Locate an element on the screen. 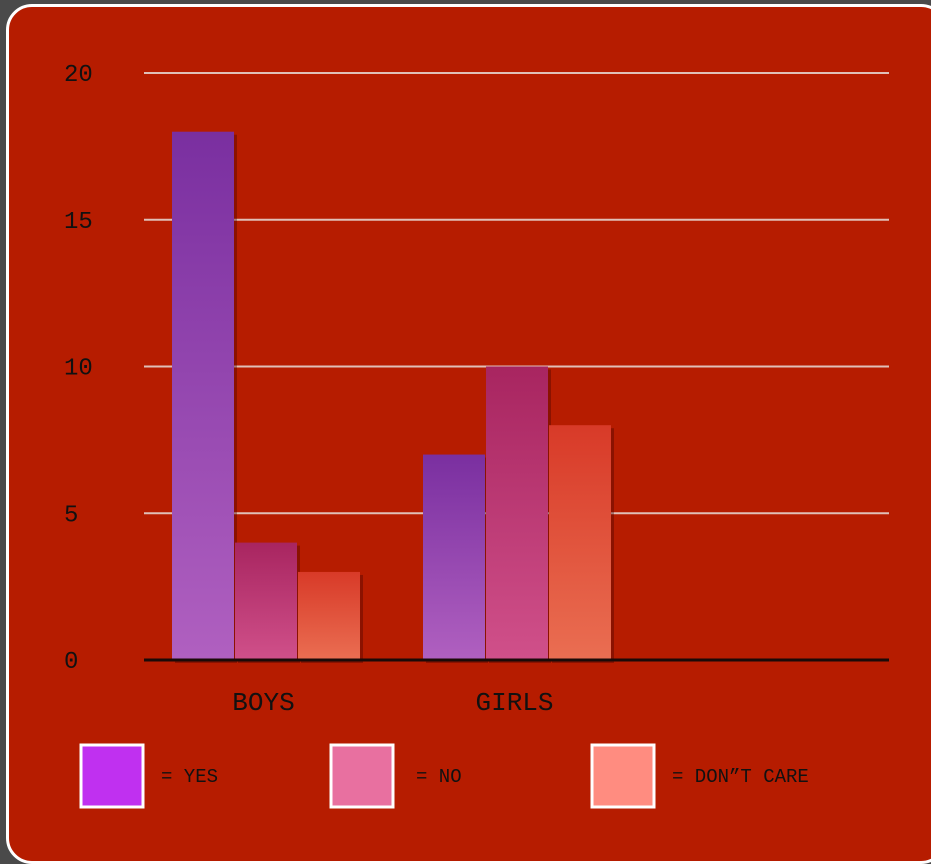 The image size is (931, 864). x-axis: BOYS GIRLS is located at coordinates (516, 688).